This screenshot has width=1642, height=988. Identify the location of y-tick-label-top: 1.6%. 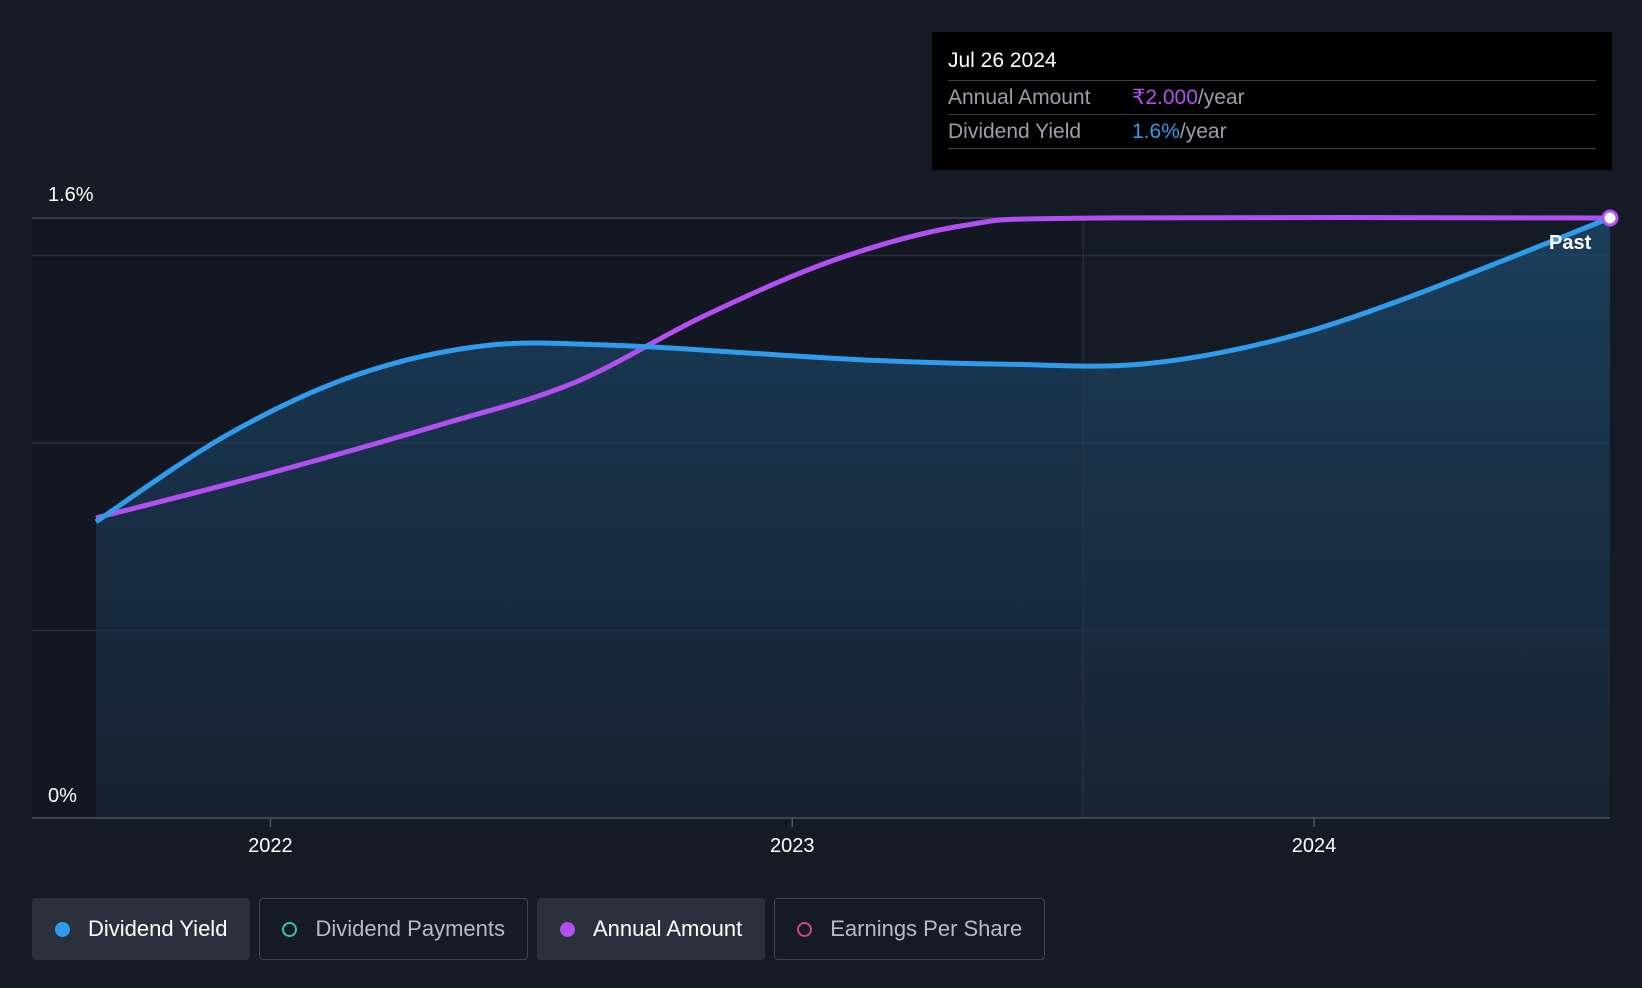
(71, 195).